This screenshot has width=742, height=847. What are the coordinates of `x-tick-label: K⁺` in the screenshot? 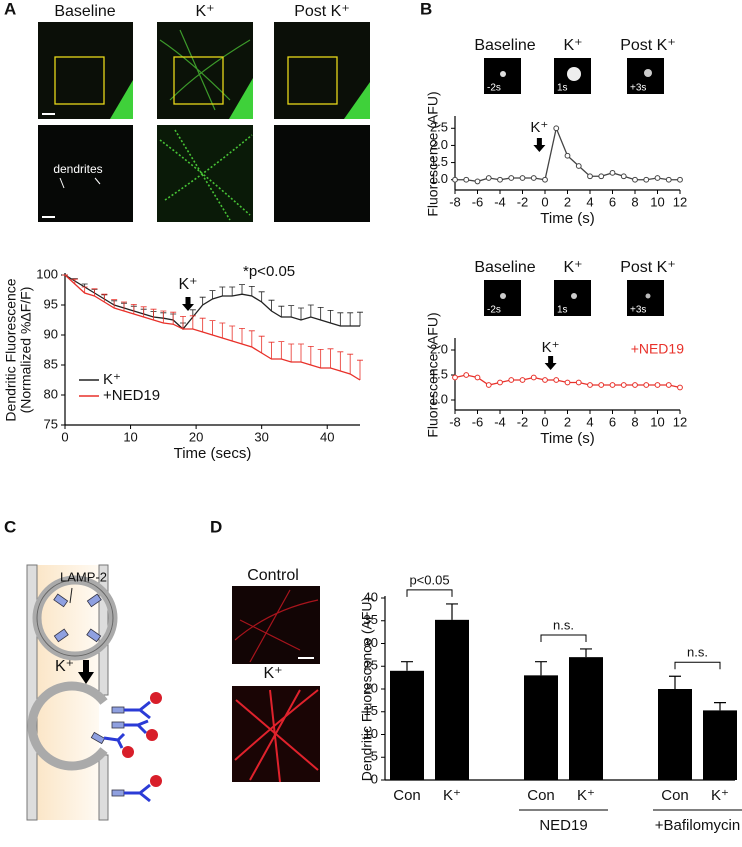 It's located at (586, 795).